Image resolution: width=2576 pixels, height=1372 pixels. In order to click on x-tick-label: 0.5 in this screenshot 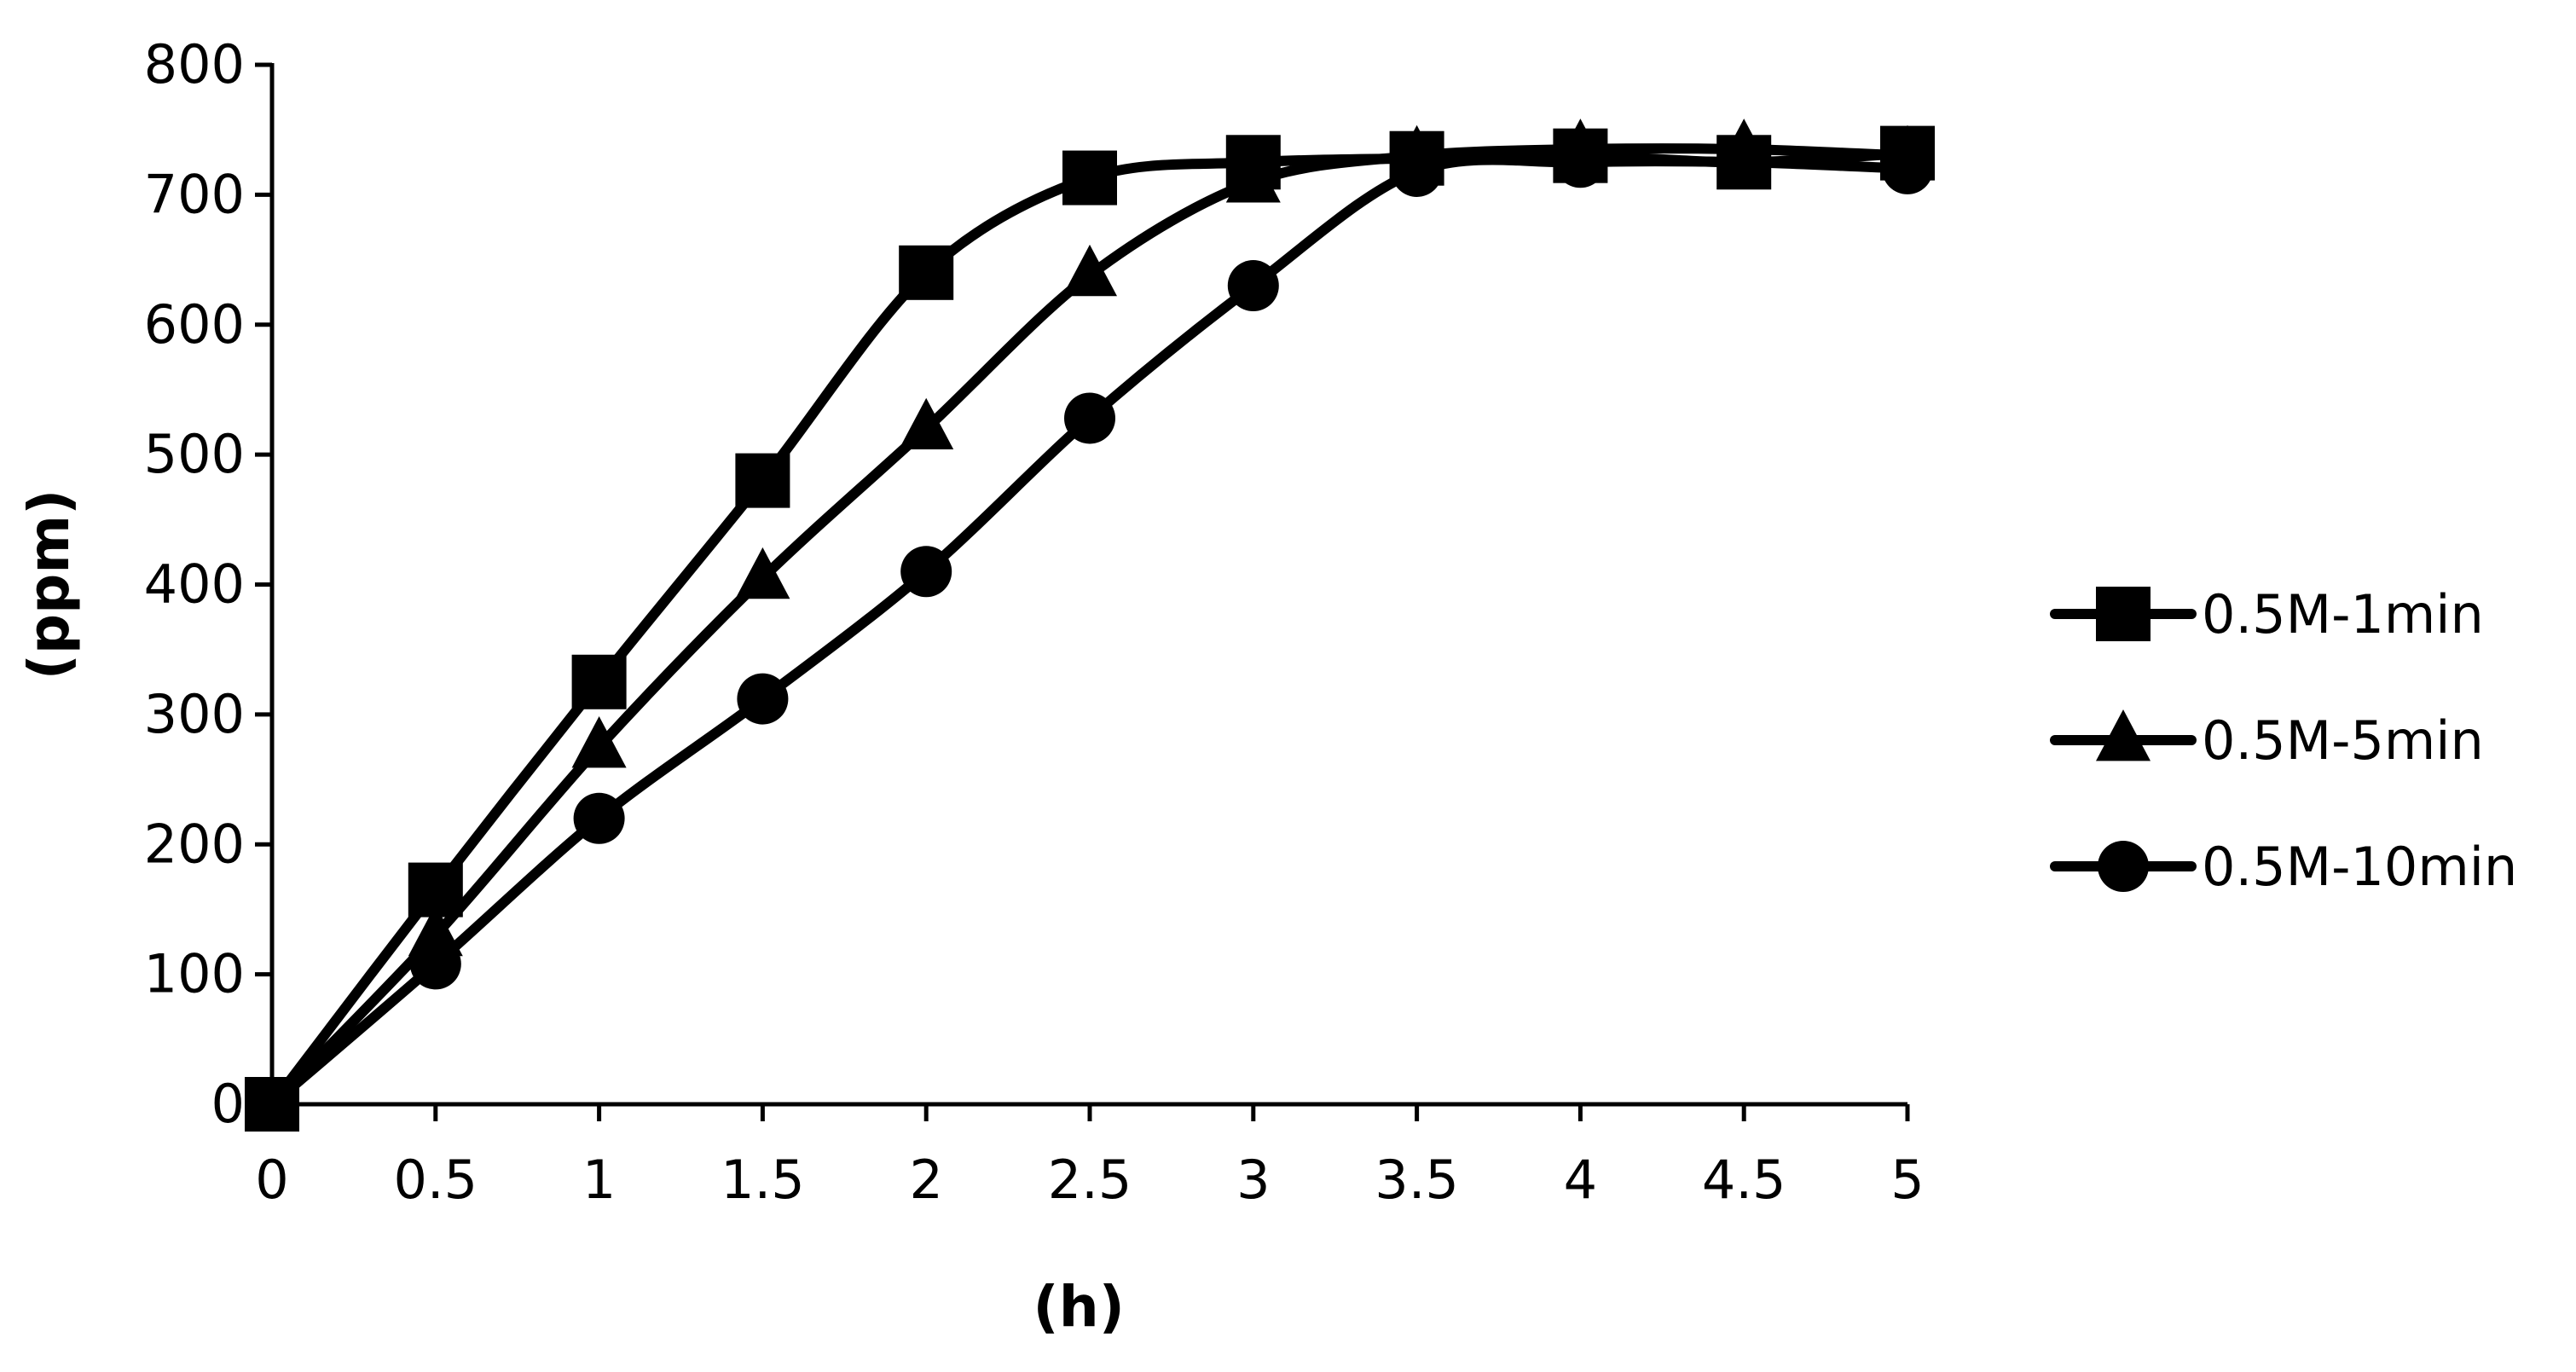, I will do `click(435, 1180)`.